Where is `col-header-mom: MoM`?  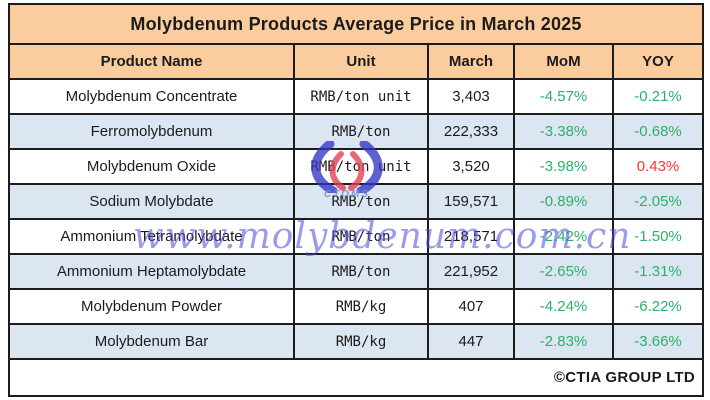
col-header-mom: MoM is located at coordinates (563, 61).